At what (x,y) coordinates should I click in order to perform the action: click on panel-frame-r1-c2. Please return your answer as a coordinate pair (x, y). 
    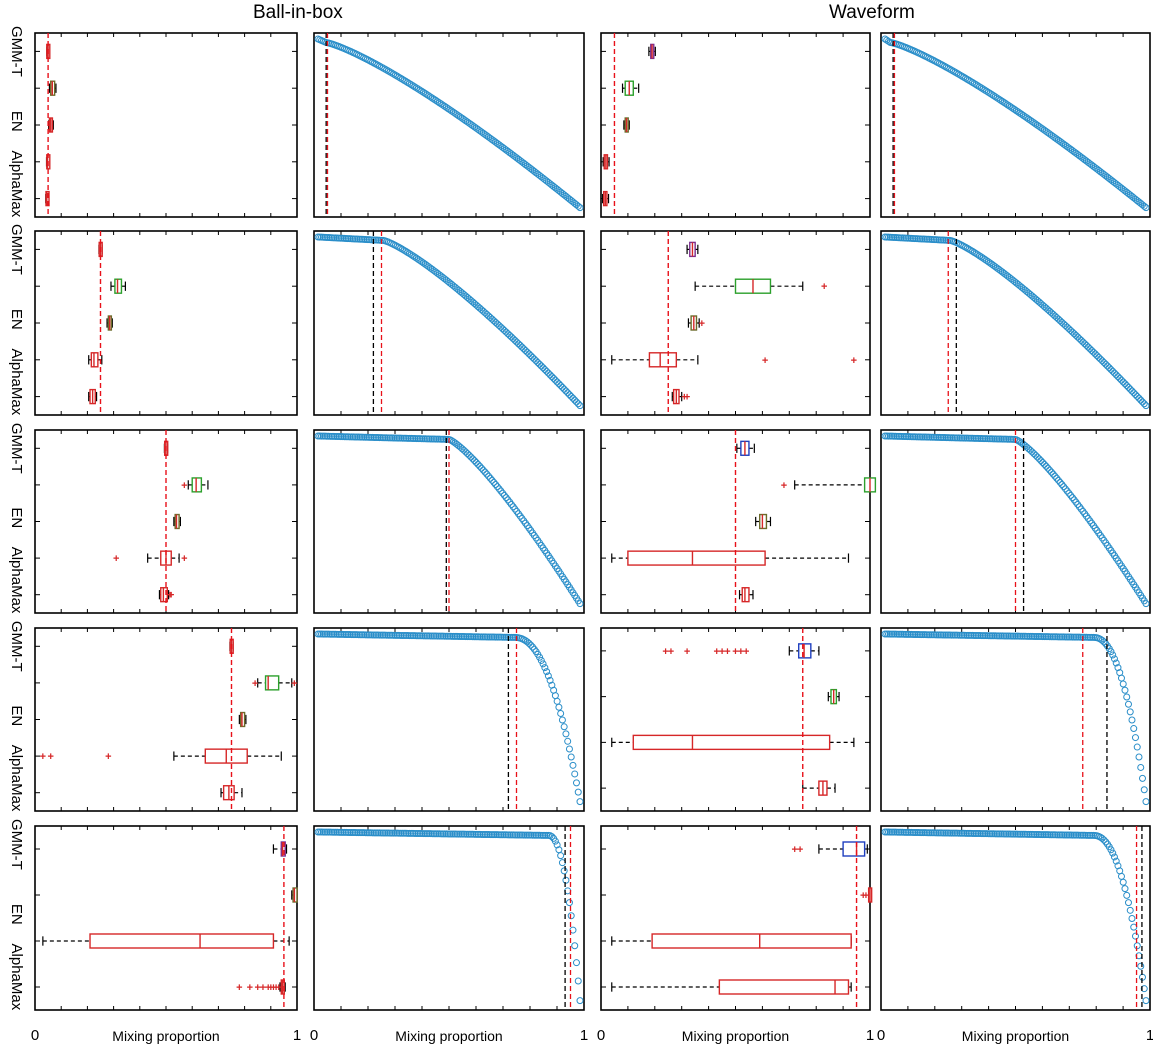
    Looking at the image, I should click on (449, 125).